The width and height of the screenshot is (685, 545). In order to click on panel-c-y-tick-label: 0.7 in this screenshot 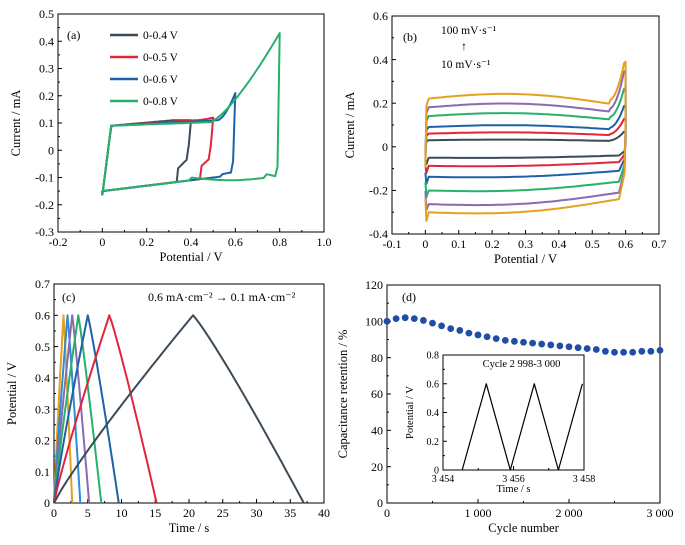, I will do `click(42, 284)`.